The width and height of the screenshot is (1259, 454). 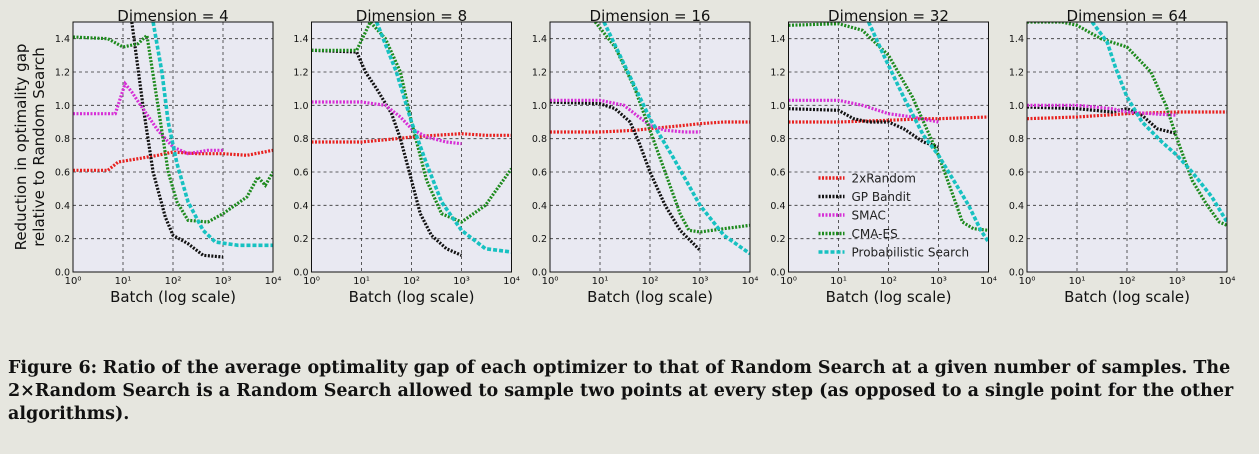 I want to click on panel-title: Dimension = 32, so click(x=888, y=16).